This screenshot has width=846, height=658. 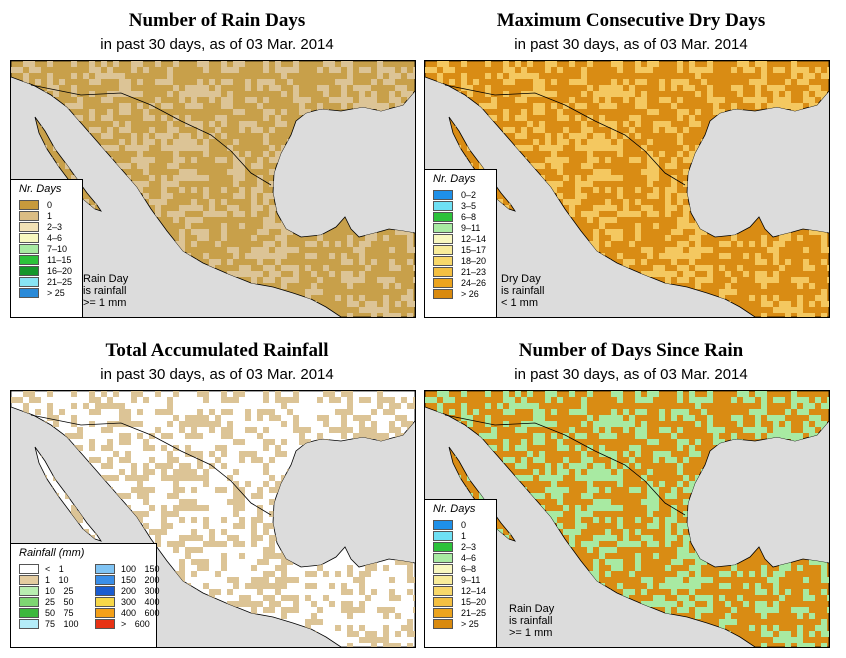 I want to click on legend-label: 24–26, so click(x=474, y=282).